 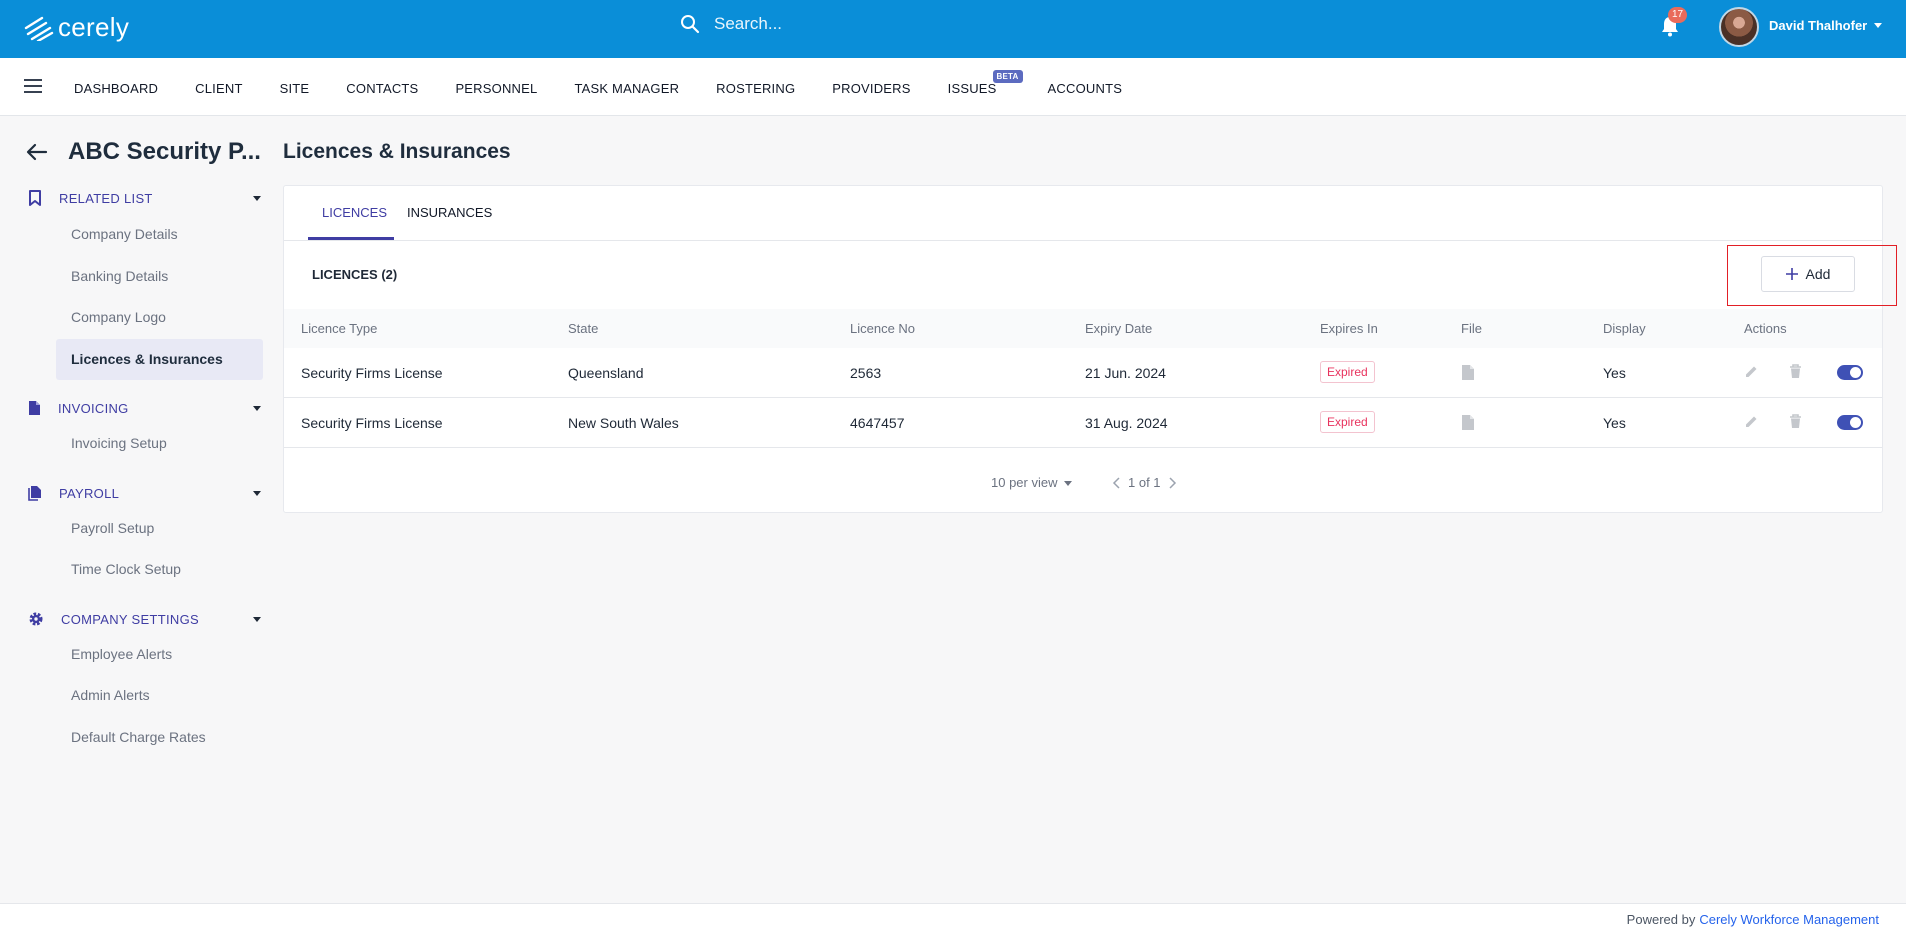 What do you see at coordinates (1661, 919) in the screenshot?
I see `powered-by-label: Powered by` at bounding box center [1661, 919].